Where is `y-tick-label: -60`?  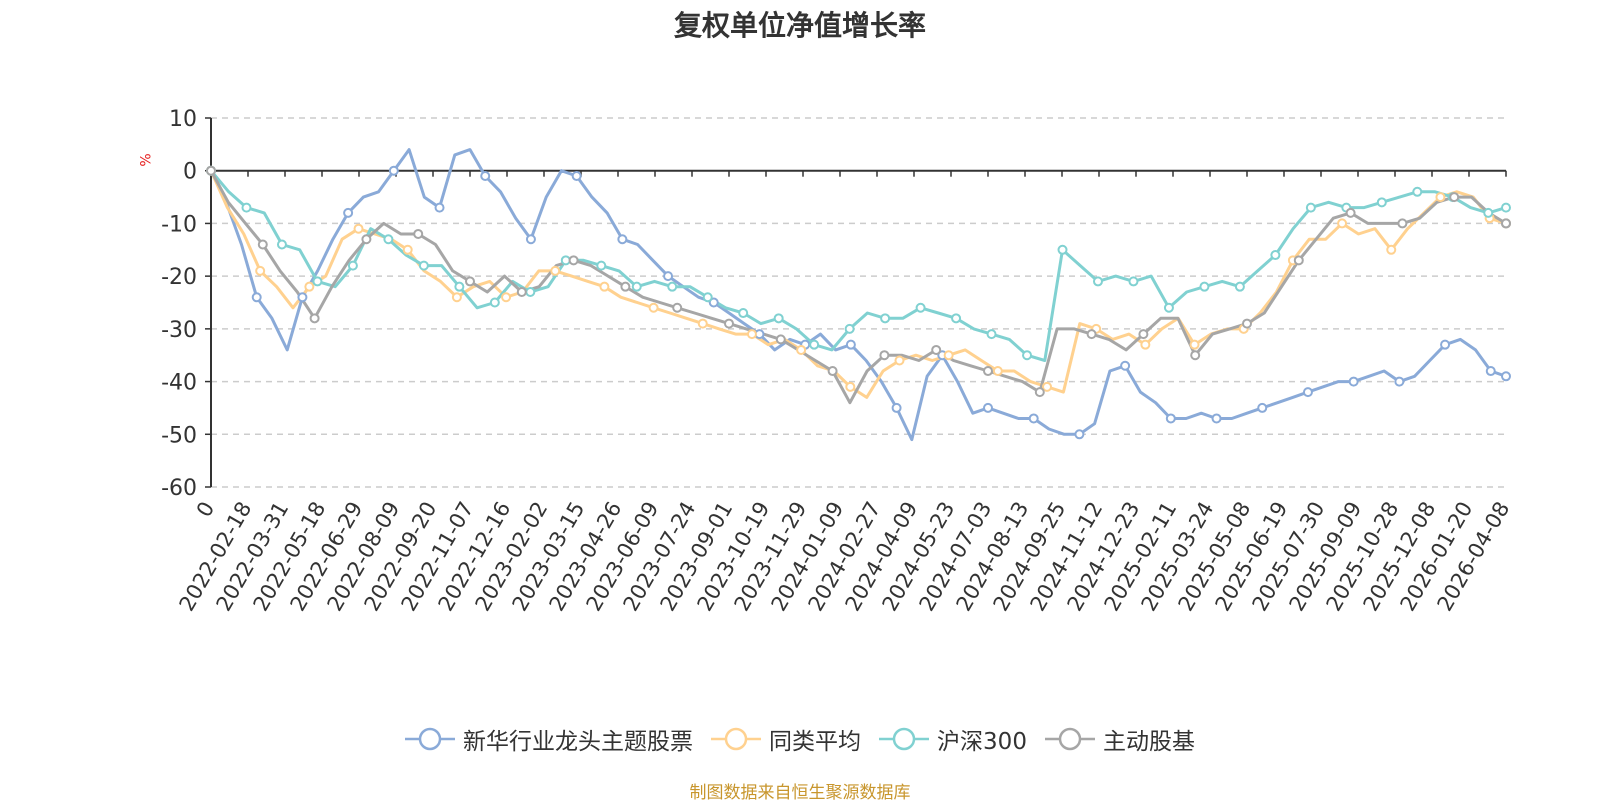
y-tick-label: -60 is located at coordinates (179, 488).